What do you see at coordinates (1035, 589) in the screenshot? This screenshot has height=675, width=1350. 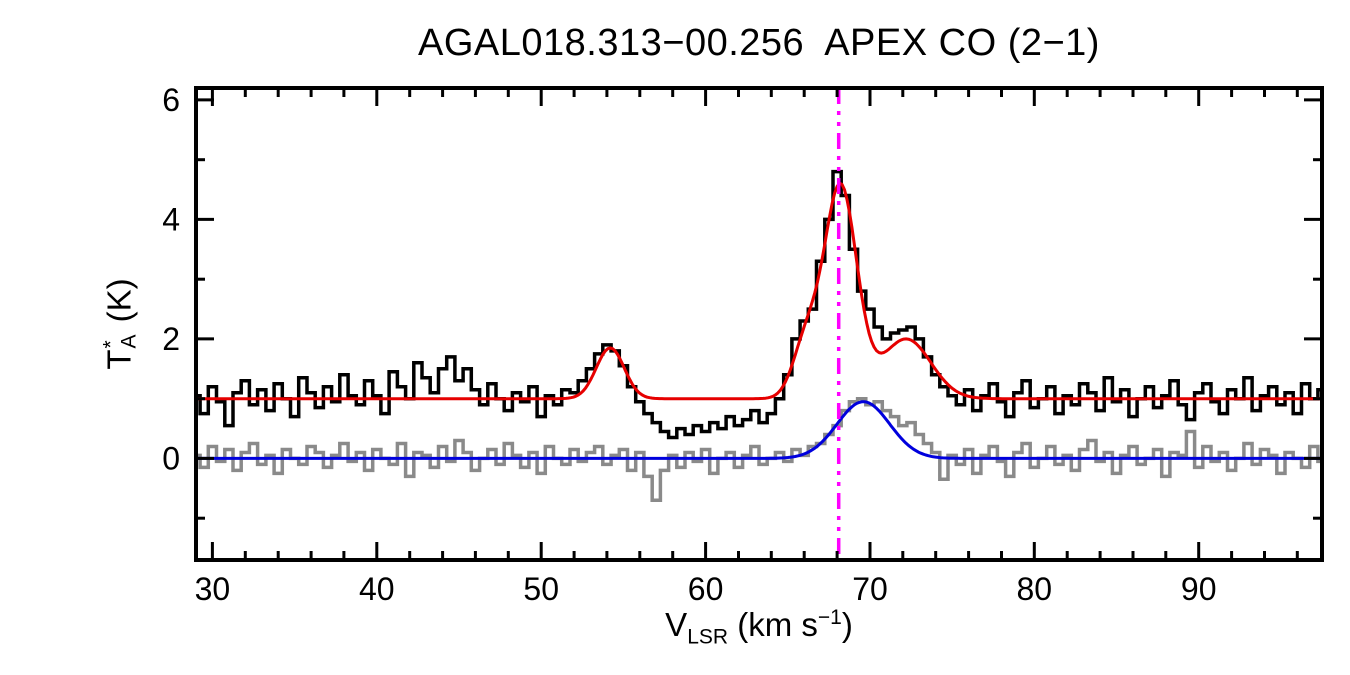 I see `x-tick-label: 80` at bounding box center [1035, 589].